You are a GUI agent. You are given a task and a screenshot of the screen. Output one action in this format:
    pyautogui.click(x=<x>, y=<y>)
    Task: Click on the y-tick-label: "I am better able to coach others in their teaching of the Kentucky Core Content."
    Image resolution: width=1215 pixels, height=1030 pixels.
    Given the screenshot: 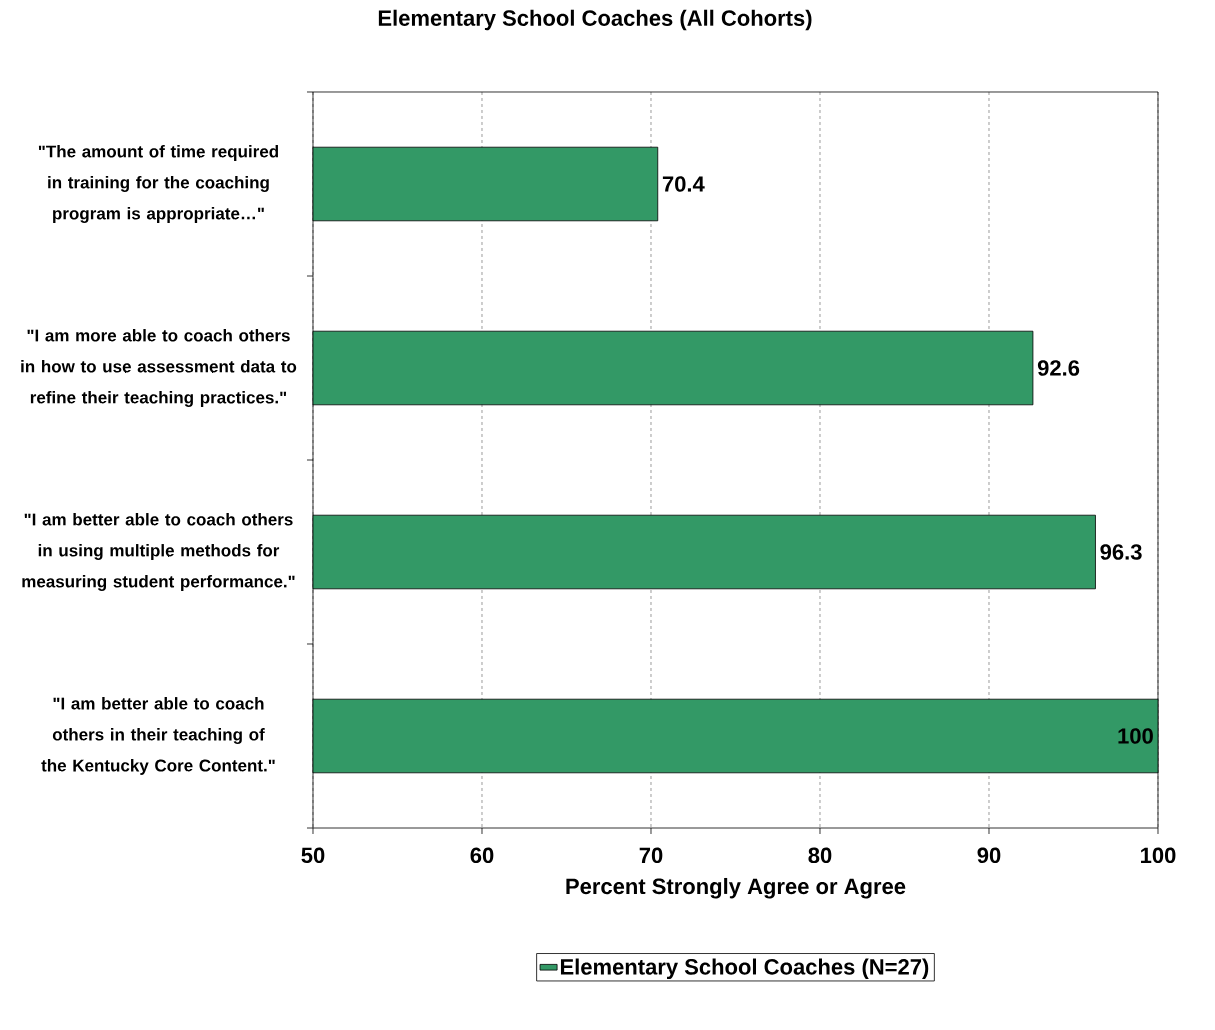 What is the action you would take?
    pyautogui.click(x=158, y=736)
    